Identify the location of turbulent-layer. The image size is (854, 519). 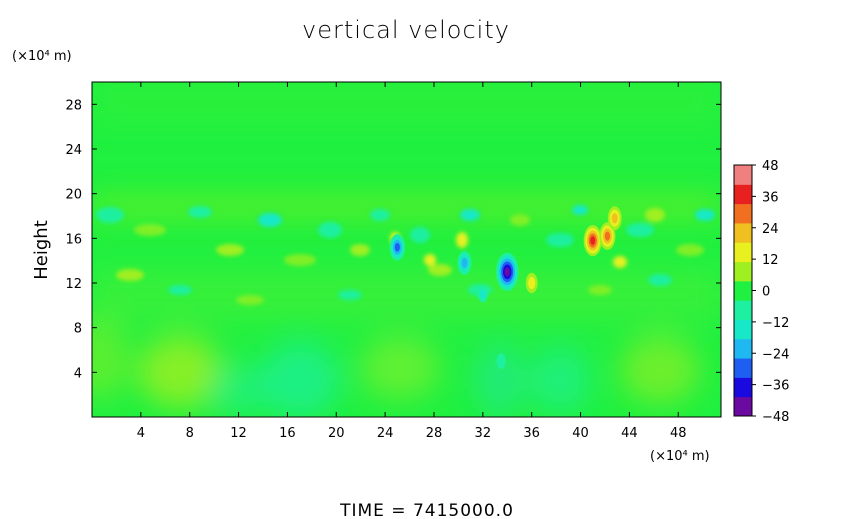
(405, 255).